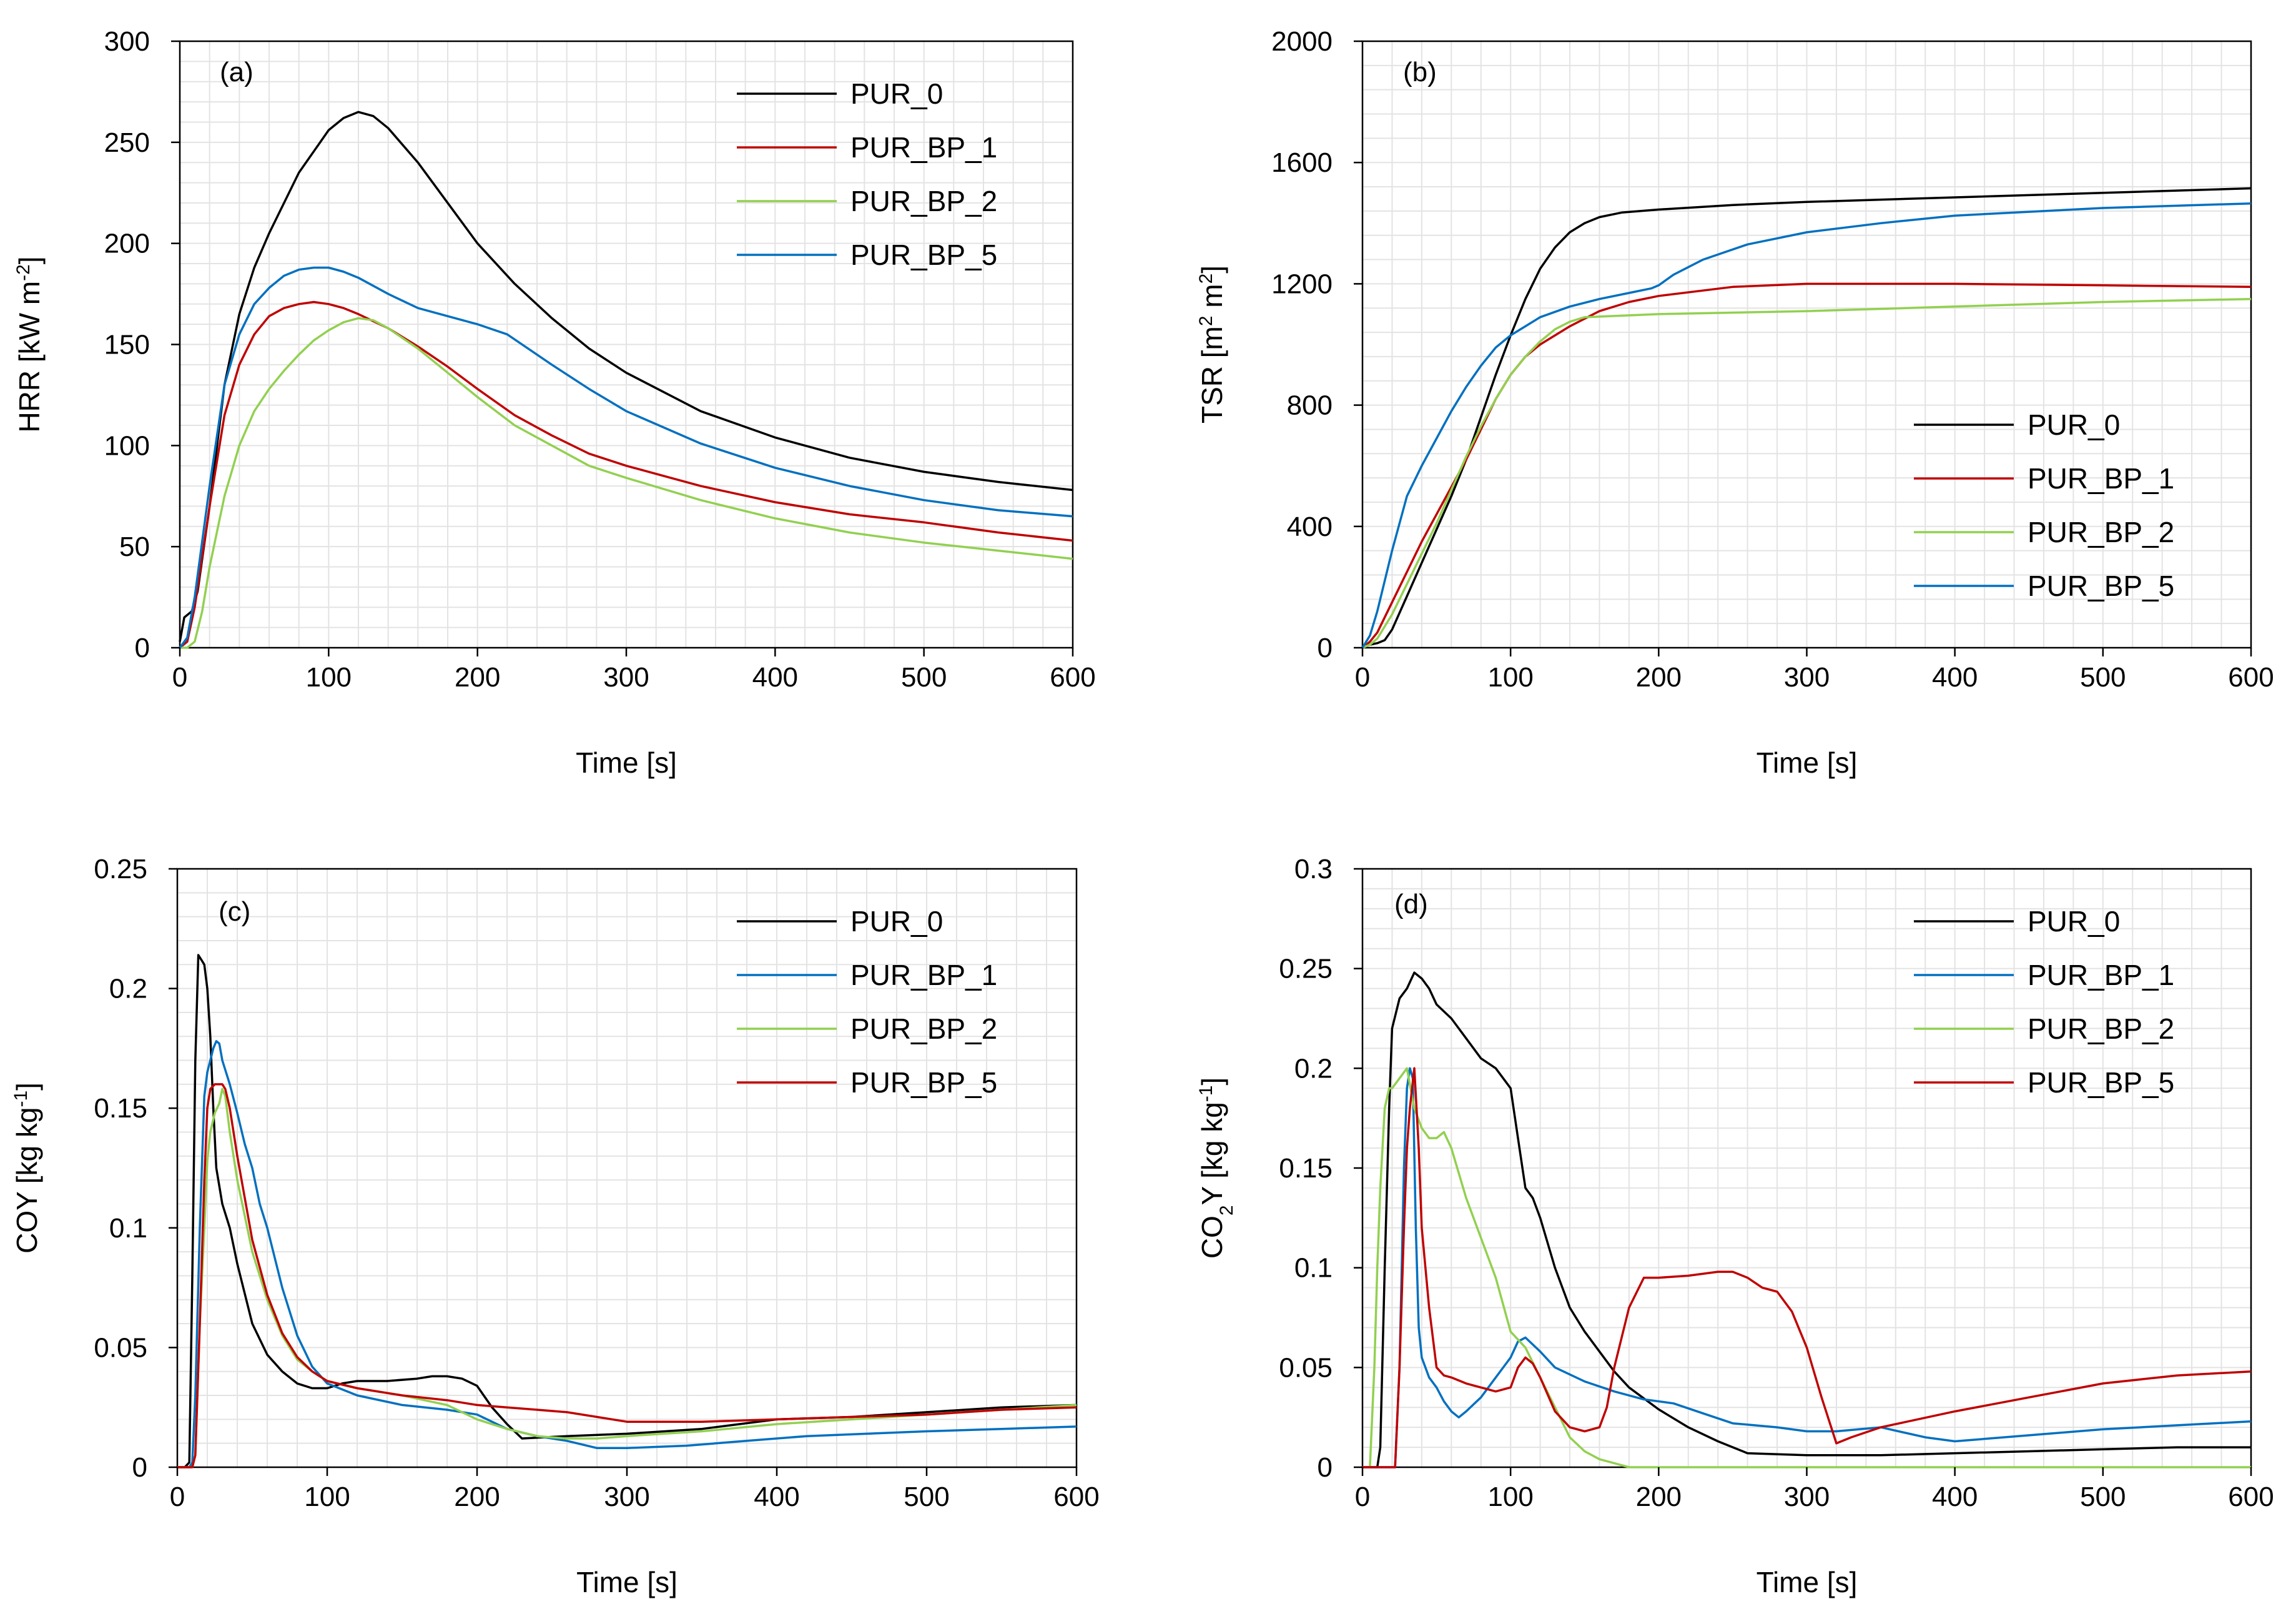 This screenshot has width=2296, height=1619. I want to click on y-axis-title-part: m, so click(1212, 299).